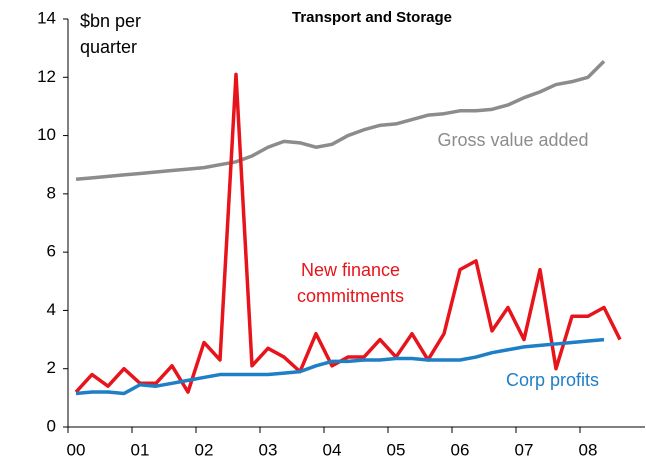  What do you see at coordinates (268, 449) in the screenshot?
I see `x-tick-label: 03` at bounding box center [268, 449].